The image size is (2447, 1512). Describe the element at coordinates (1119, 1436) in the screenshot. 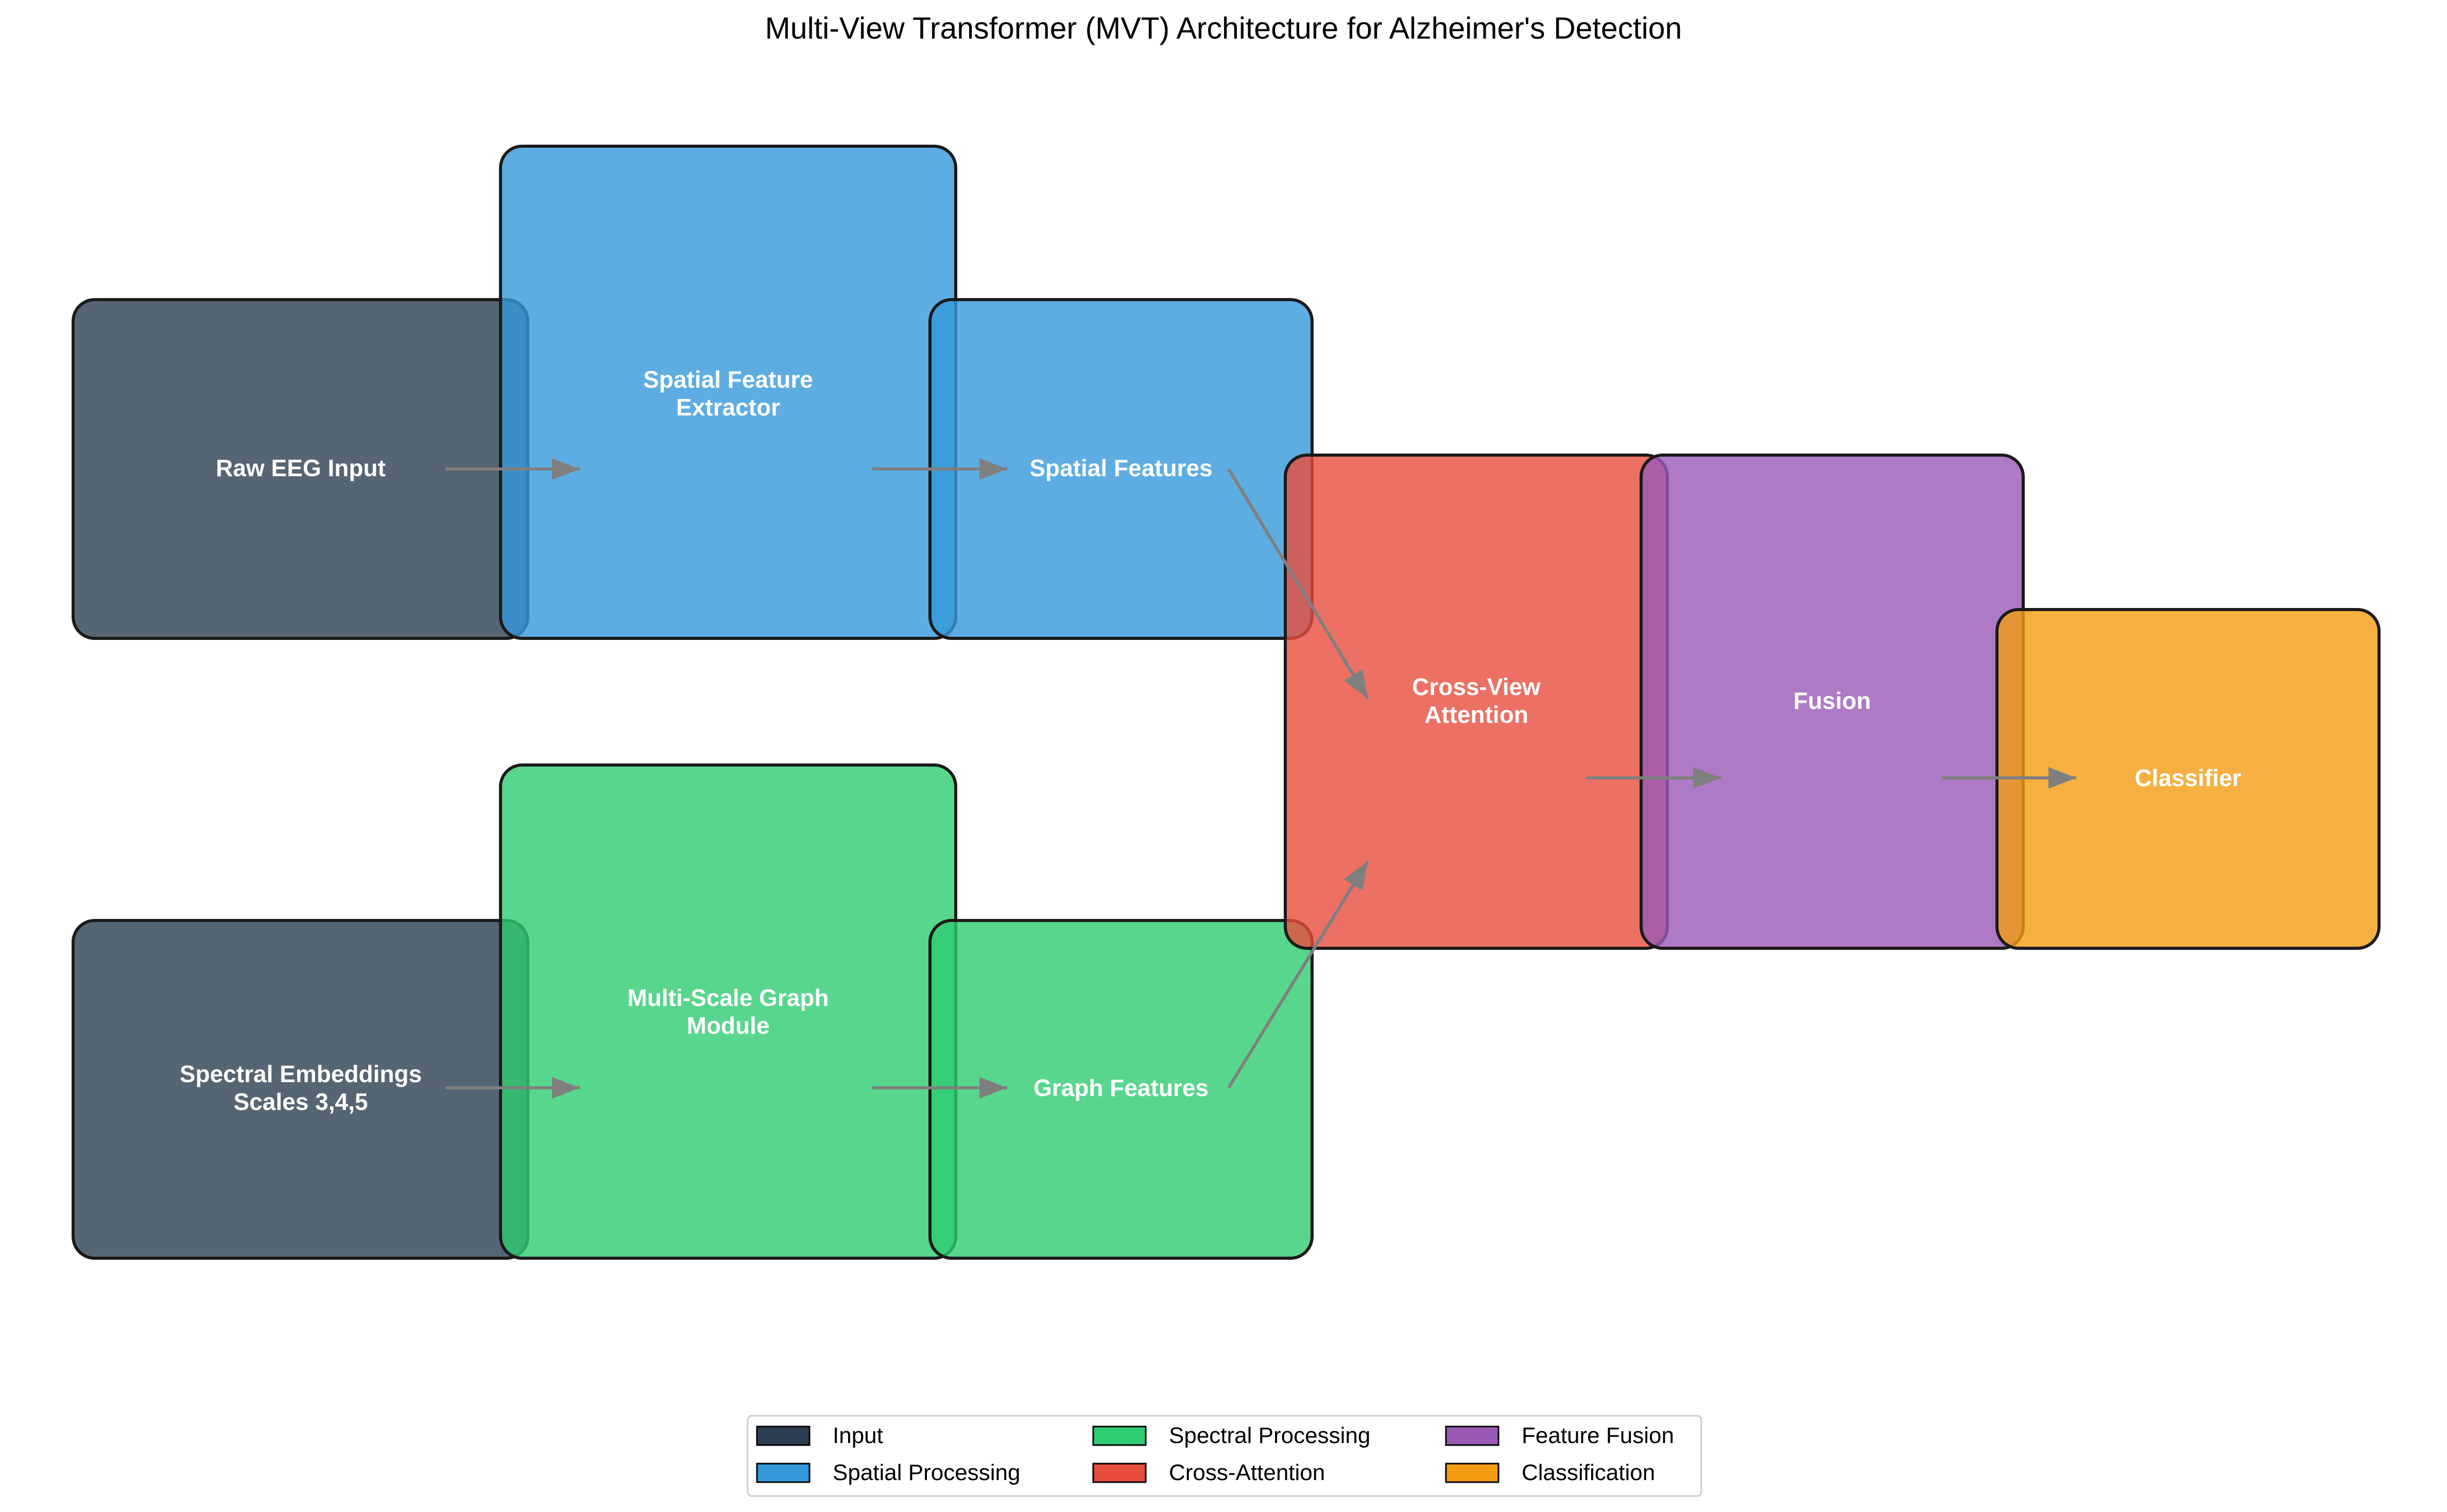

I see `legend-swatch-spectral` at that location.